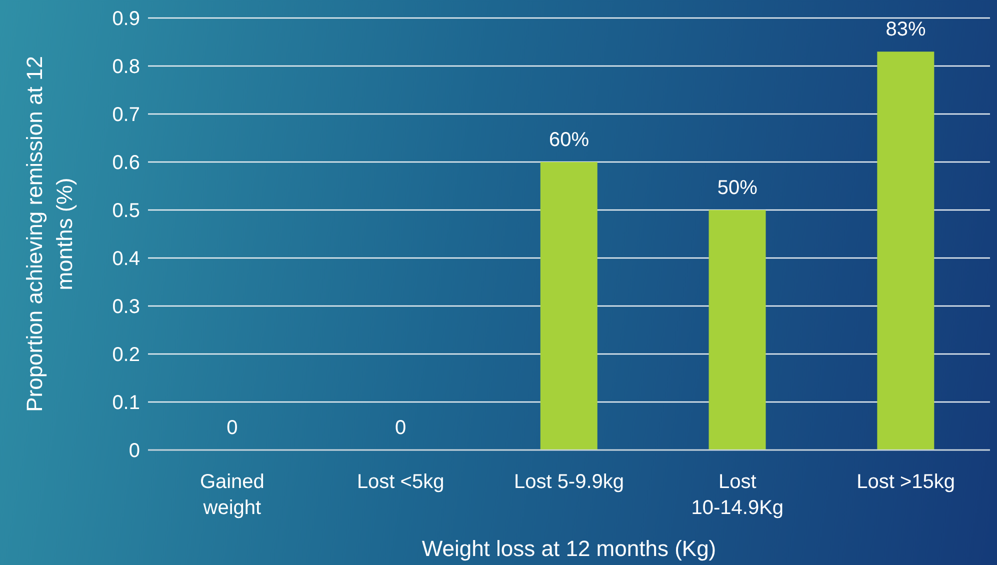  Describe the element at coordinates (126, 403) in the screenshot. I see `y-tick-label: 0.1` at that location.